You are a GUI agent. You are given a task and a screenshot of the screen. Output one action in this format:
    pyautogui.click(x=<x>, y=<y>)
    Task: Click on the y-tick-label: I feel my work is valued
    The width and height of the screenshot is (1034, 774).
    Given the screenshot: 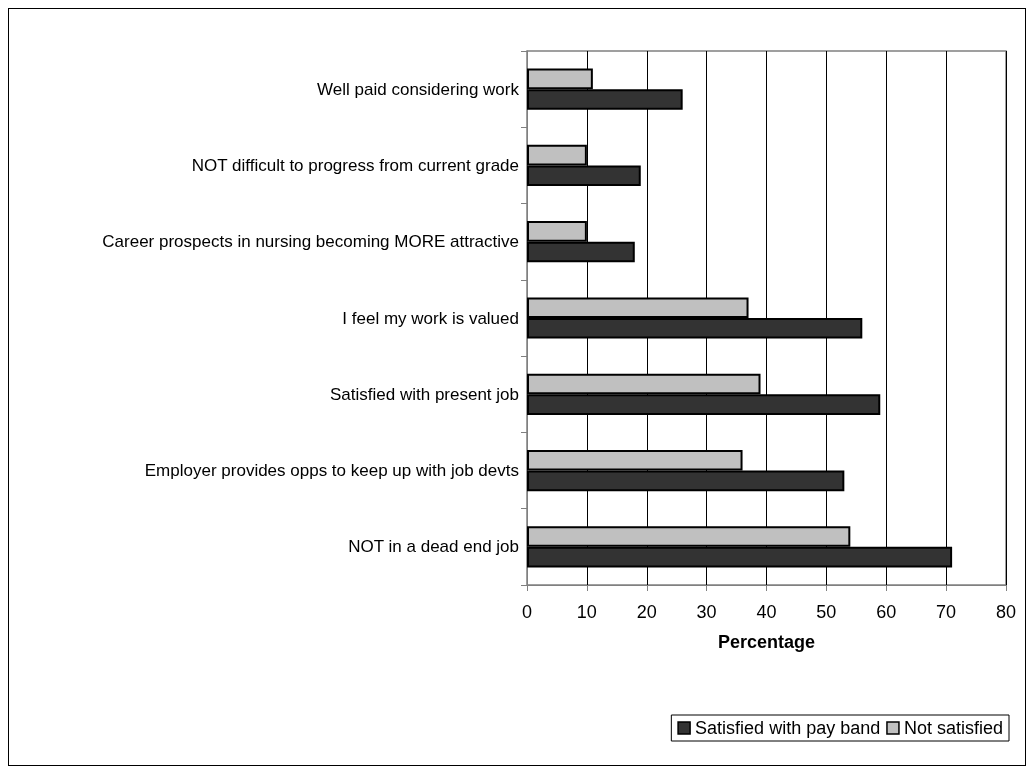 What is the action you would take?
    pyautogui.click(x=430, y=318)
    